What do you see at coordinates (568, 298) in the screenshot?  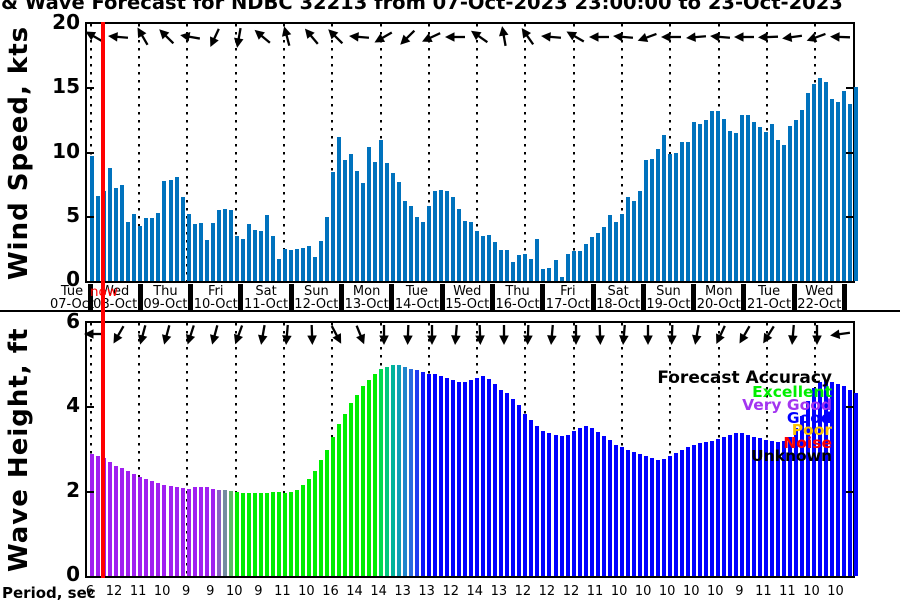 I see `day-label: Fri 17-Oct` at bounding box center [568, 298].